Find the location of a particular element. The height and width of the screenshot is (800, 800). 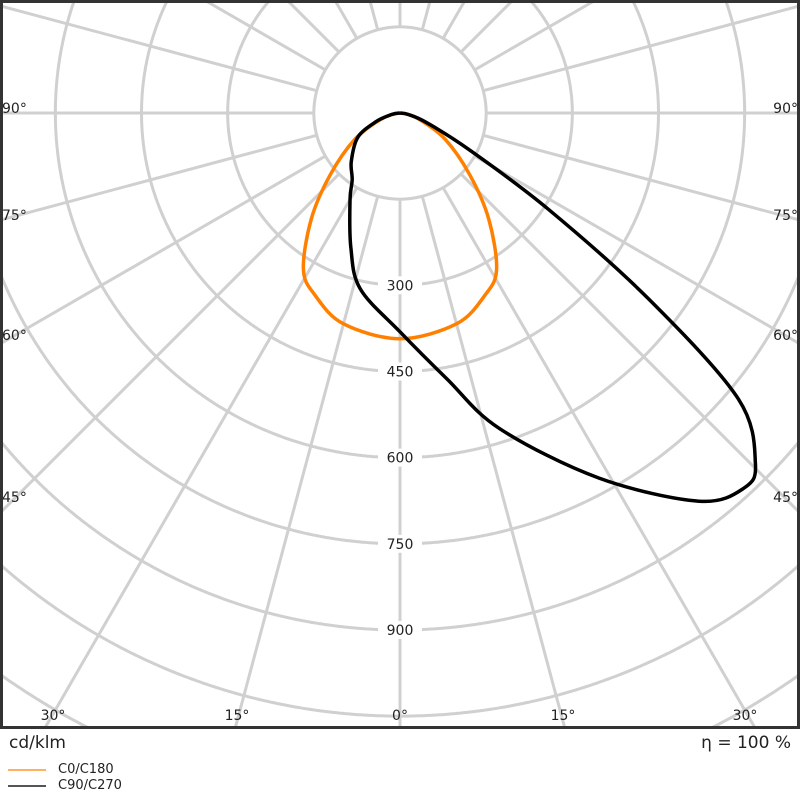

radial-tick-label: 300 is located at coordinates (400, 286).